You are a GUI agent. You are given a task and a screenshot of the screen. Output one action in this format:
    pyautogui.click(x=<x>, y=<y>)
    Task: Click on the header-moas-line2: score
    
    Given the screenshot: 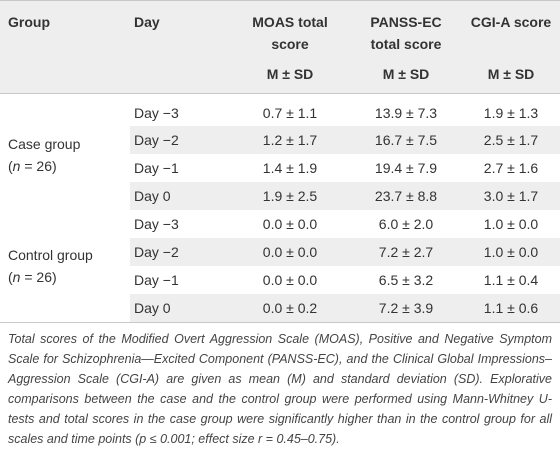 What is the action you would take?
    pyautogui.click(x=290, y=44)
    